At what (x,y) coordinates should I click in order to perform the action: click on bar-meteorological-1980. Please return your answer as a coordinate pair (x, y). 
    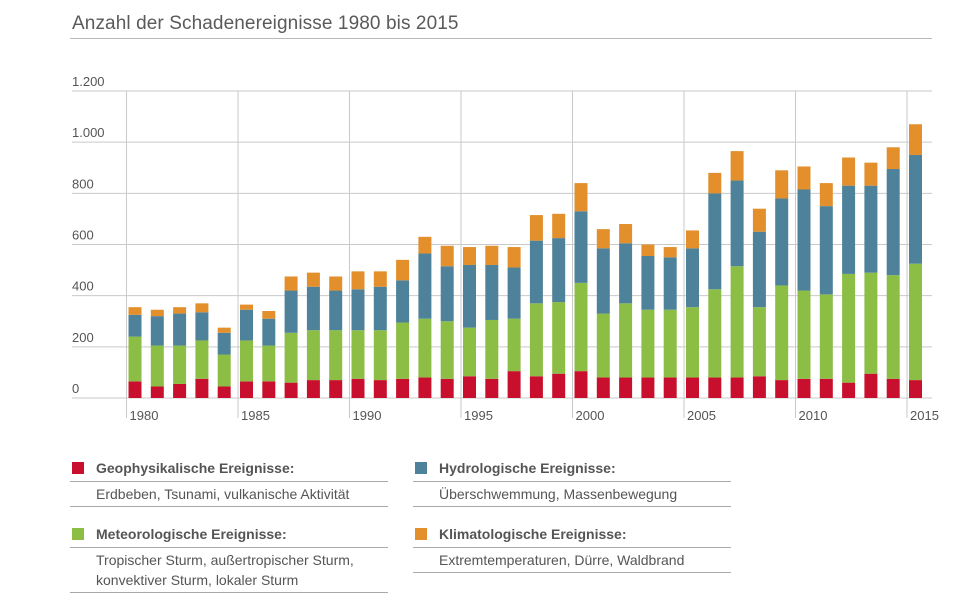
    Looking at the image, I should click on (135, 359).